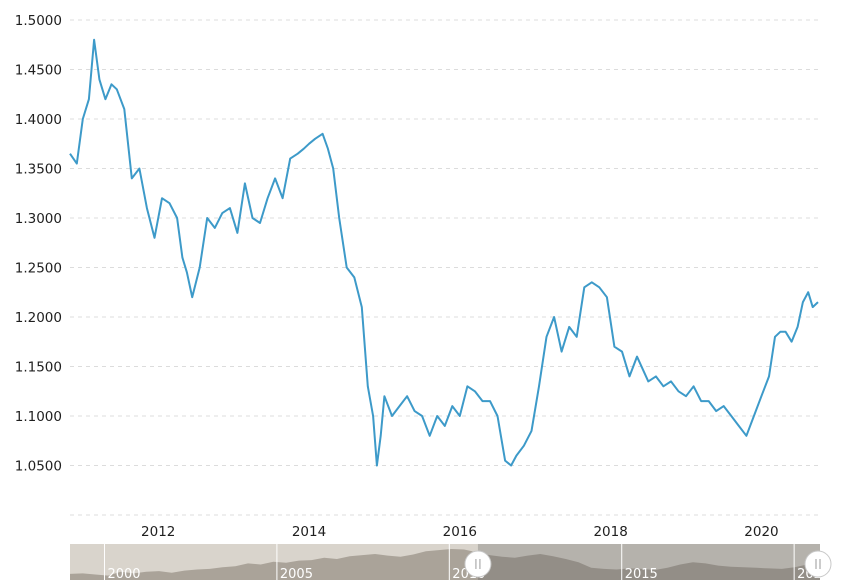 Image resolution: width=856 pixels, height=580 pixels. I want to click on x-tick-label: 2016, so click(460, 532).